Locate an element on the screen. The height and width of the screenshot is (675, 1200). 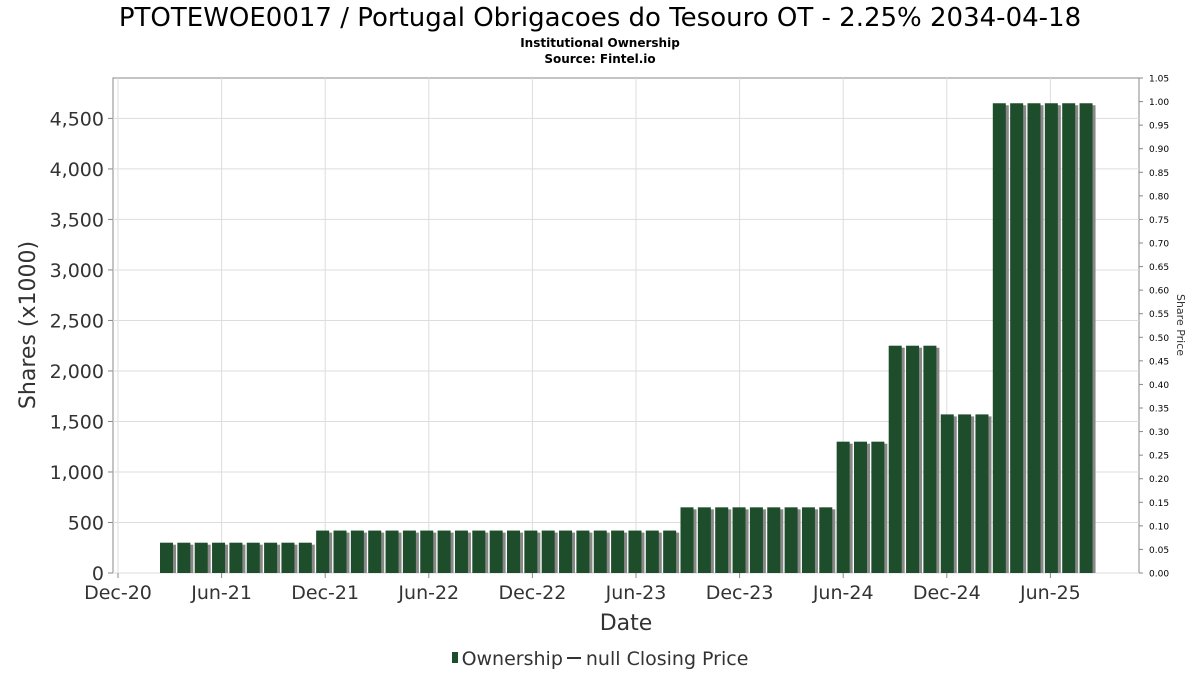
y2-tick-label: 0.70 is located at coordinates (1159, 245).